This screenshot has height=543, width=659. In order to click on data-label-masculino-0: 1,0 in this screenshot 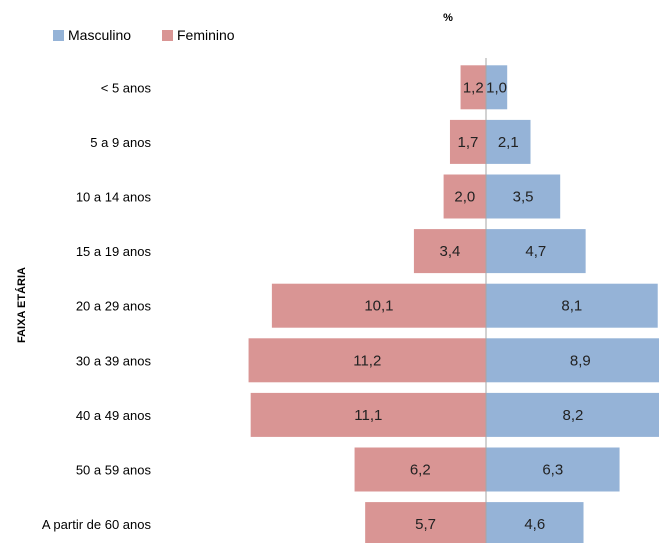, I will do `click(496, 87)`.